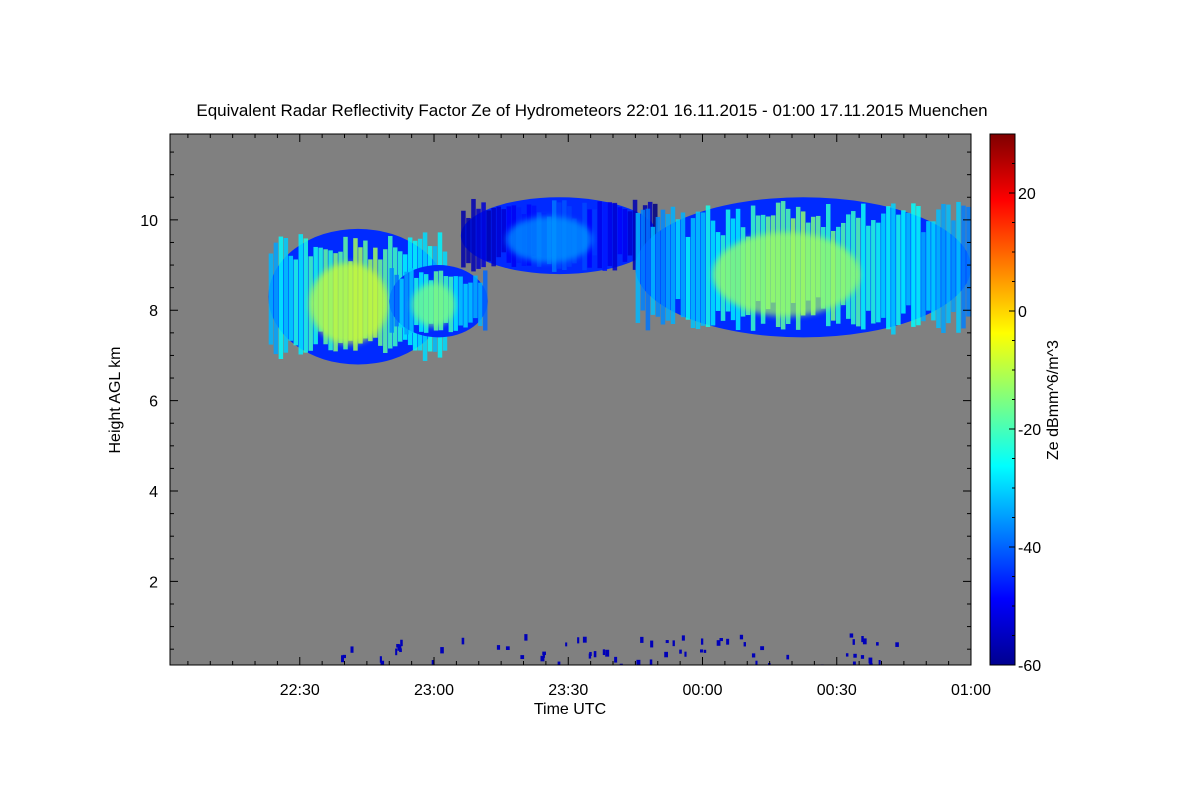  Describe the element at coordinates (149, 221) in the screenshot. I see `y-tick-label: 10` at that location.